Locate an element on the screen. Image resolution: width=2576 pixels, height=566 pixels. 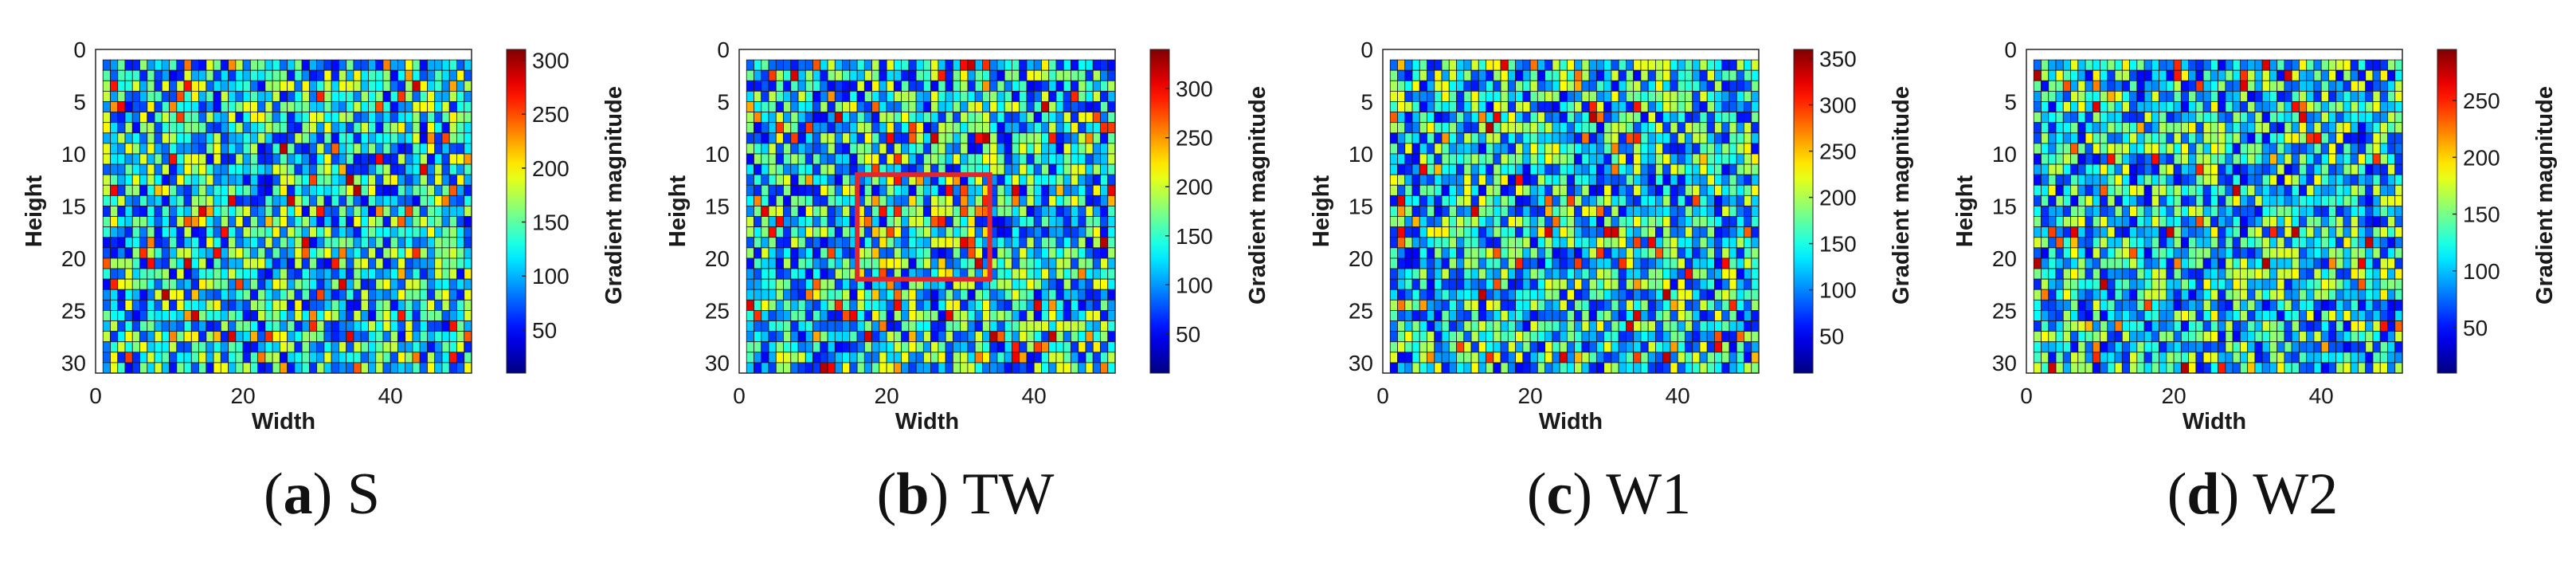
y-tick-label: 30 is located at coordinates (73, 363).